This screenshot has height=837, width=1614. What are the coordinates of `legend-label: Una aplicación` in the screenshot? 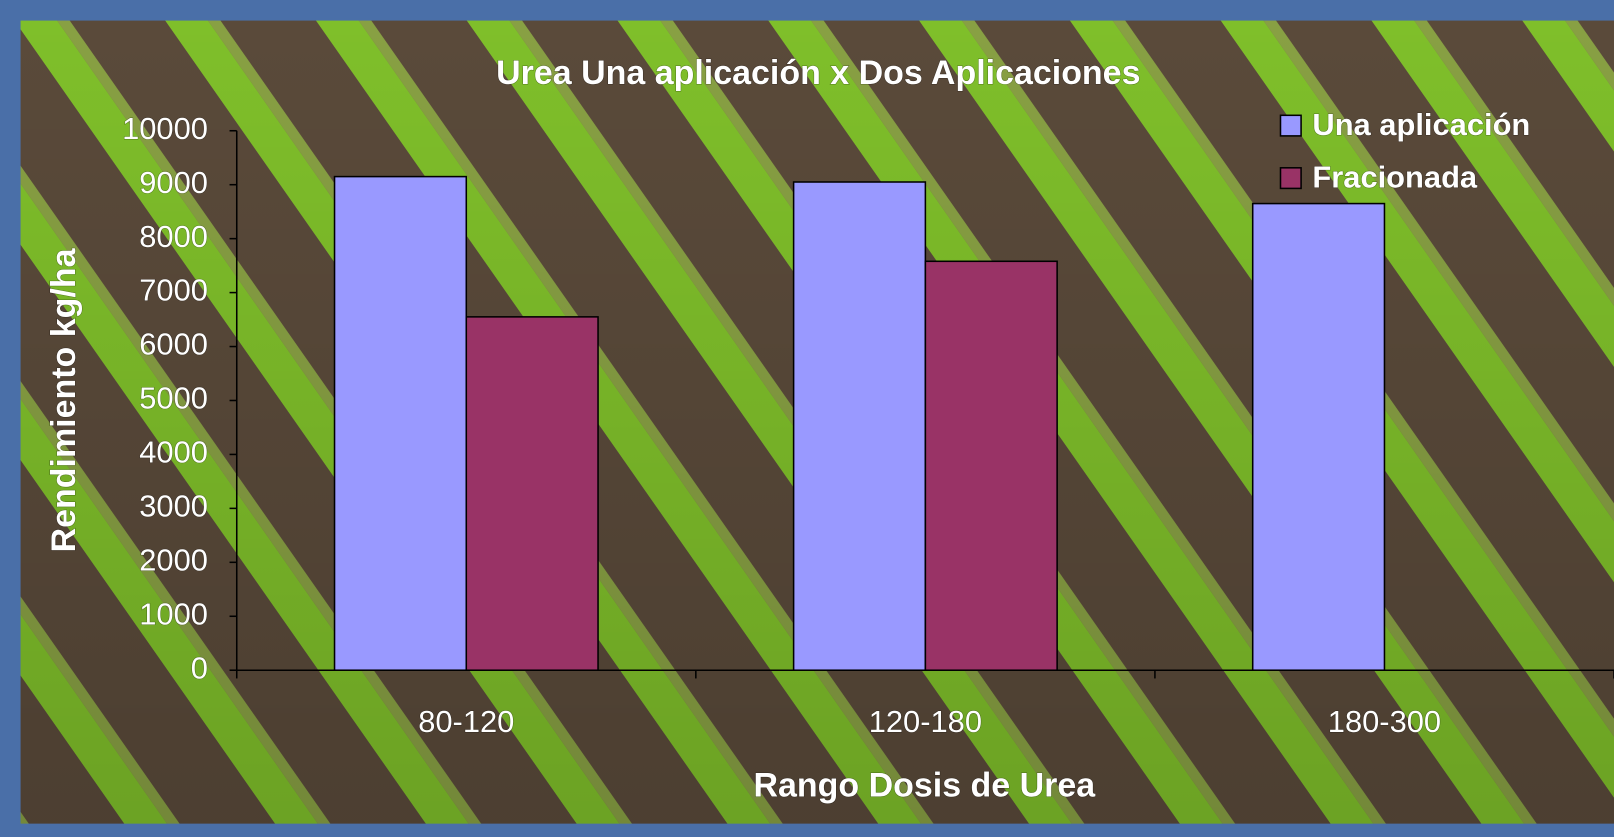 It's located at (1421, 124).